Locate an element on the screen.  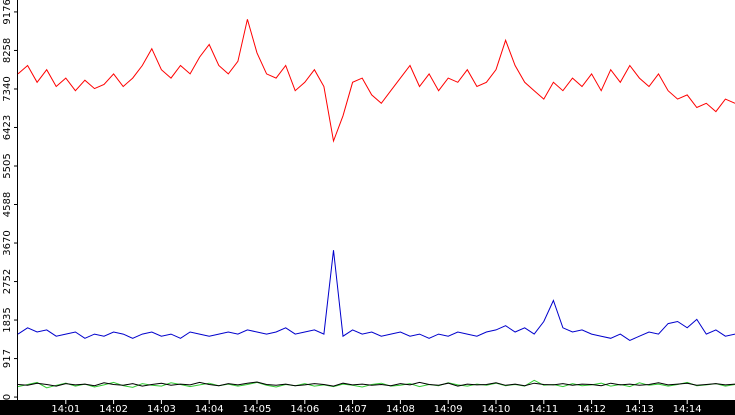
time-axis-bar is located at coordinates (367, 407).